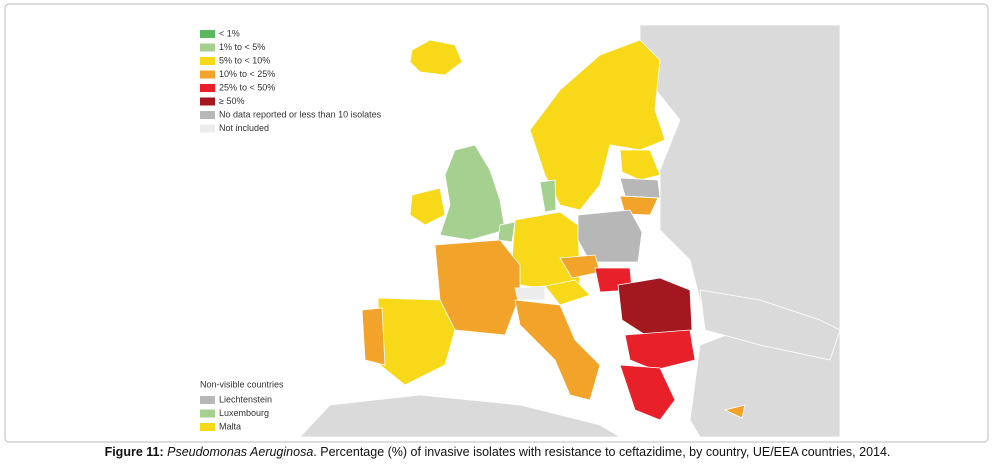 Image resolution: width=995 pixels, height=470 pixels. I want to click on legend-label: Not included, so click(244, 128).